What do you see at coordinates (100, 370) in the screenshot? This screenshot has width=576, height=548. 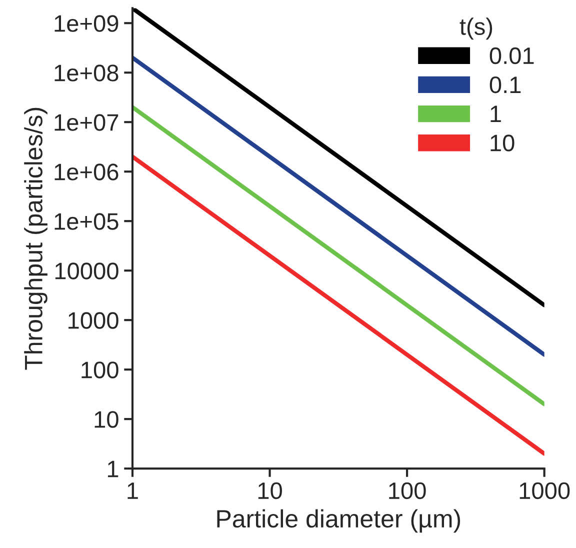 I see `y-tick-label: 100` at bounding box center [100, 370].